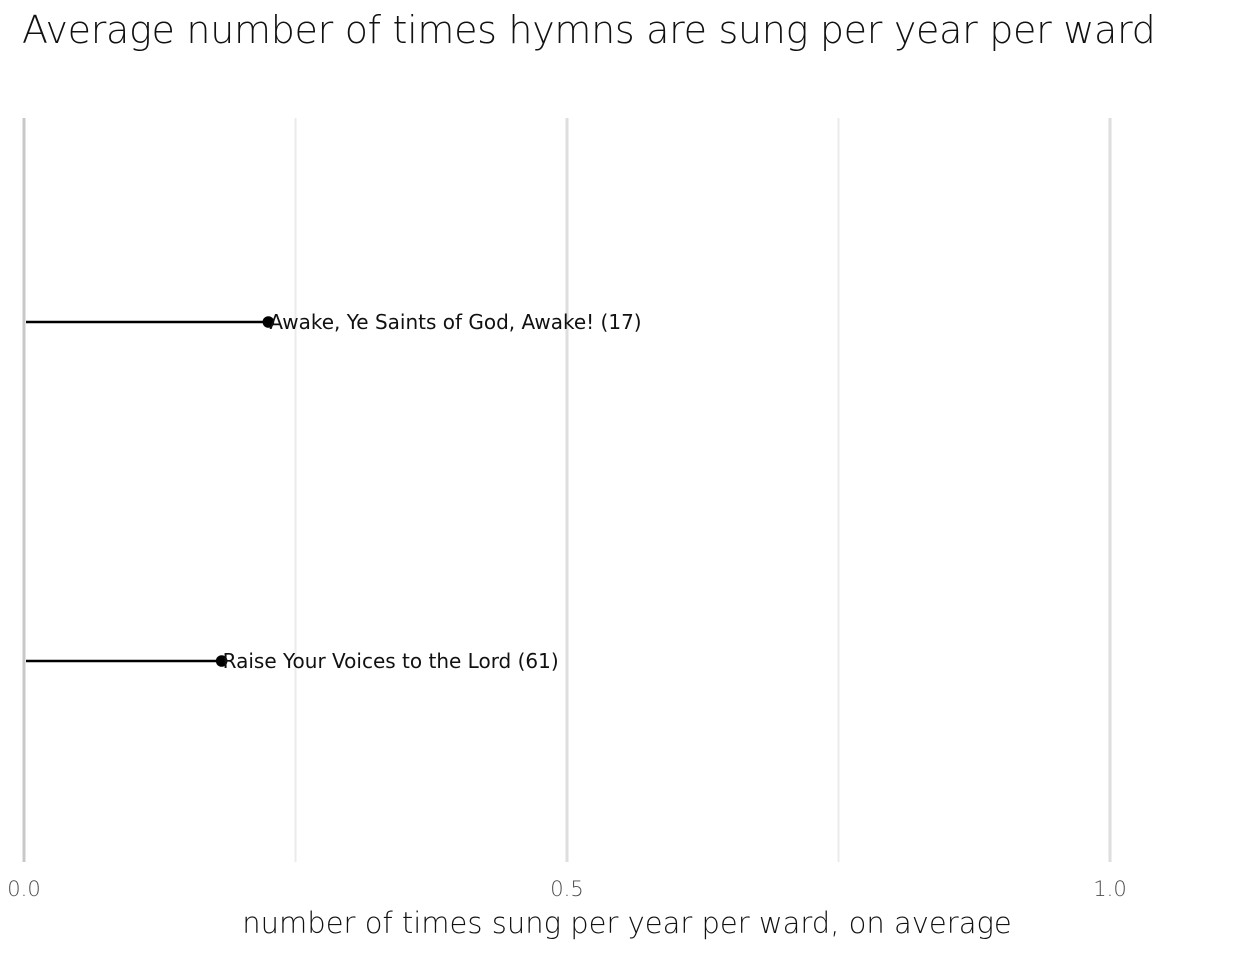 Image resolution: width=1248 pixels, height=960 pixels. What do you see at coordinates (23, 889) in the screenshot?
I see `x-tick-label: 0.0` at bounding box center [23, 889].